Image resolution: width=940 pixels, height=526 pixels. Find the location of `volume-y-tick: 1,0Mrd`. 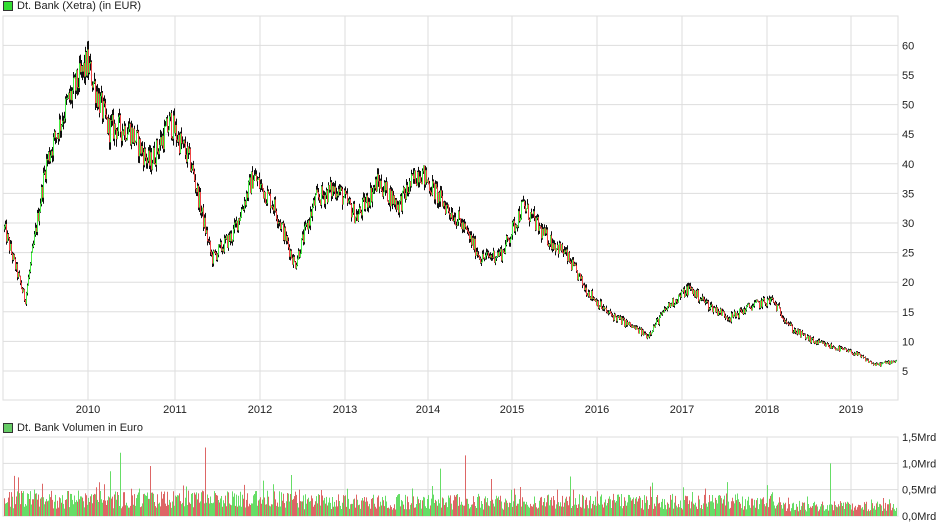

volume-y-tick: 1,0Mrd is located at coordinates (919, 464).